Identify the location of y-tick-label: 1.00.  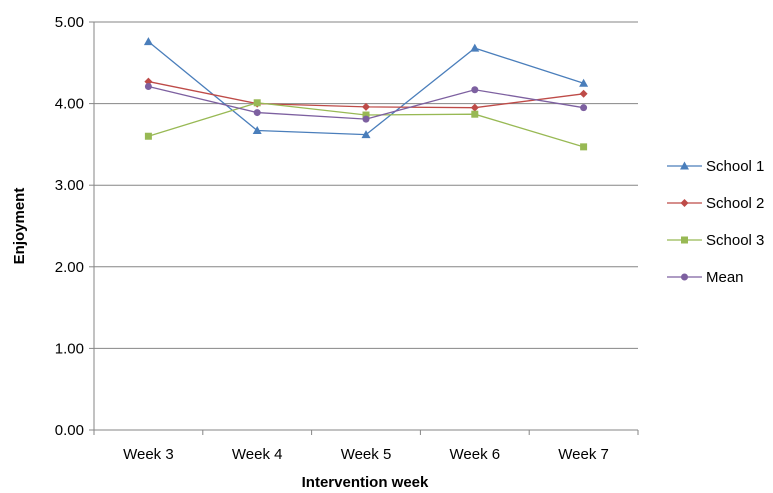
(69, 348).